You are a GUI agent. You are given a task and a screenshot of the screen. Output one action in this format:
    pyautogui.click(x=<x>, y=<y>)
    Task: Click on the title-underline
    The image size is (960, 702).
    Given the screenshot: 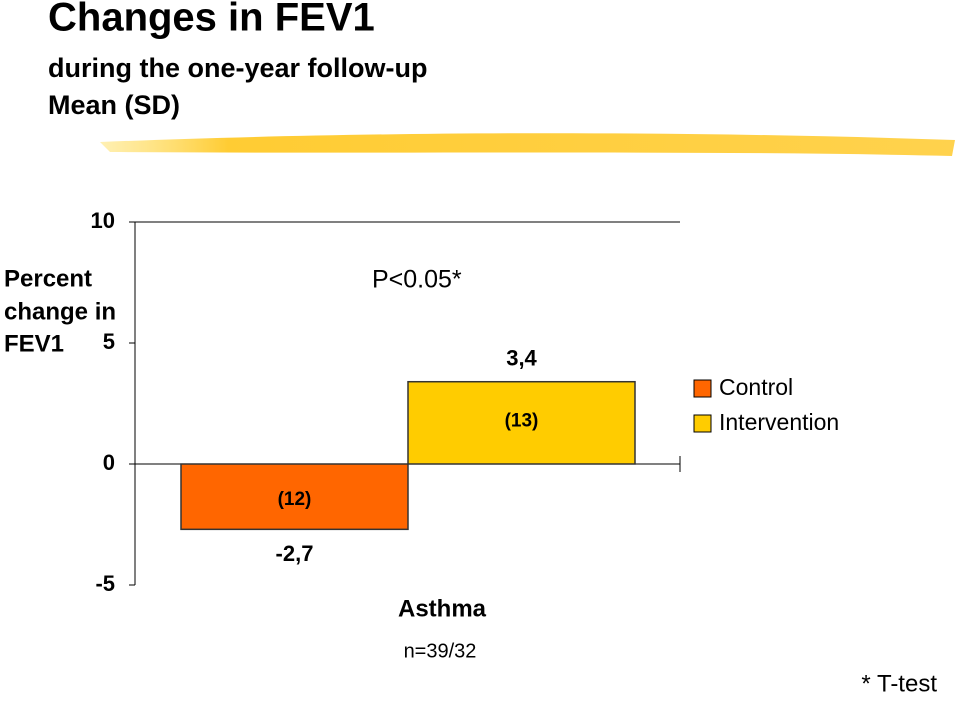 What is the action you would take?
    pyautogui.click(x=527, y=144)
    